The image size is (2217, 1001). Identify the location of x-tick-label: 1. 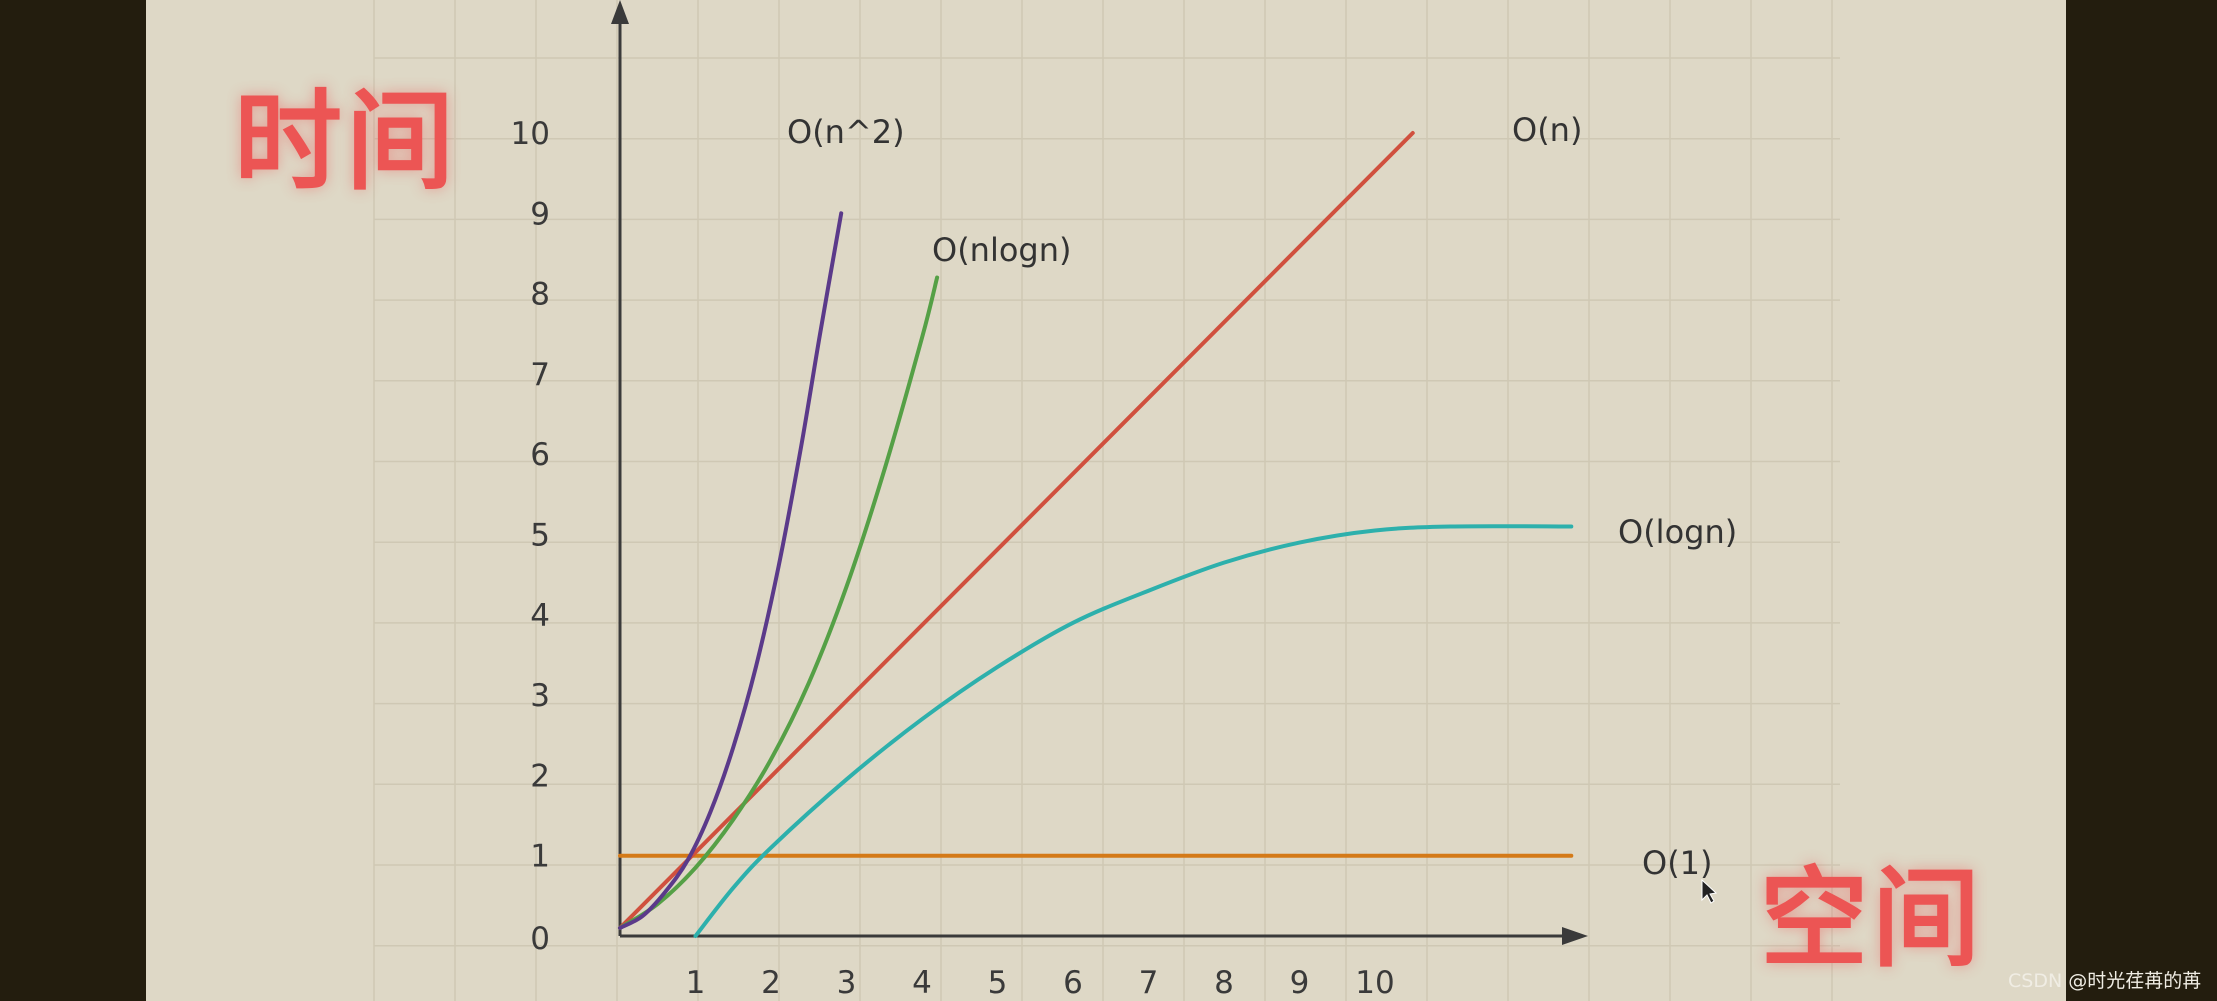
(696, 983).